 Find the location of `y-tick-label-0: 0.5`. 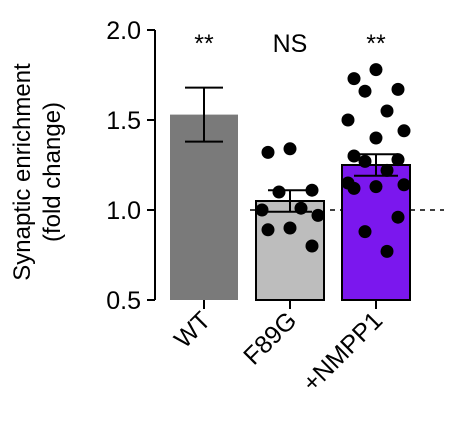

y-tick-label-0: 0.5 is located at coordinates (123, 301).